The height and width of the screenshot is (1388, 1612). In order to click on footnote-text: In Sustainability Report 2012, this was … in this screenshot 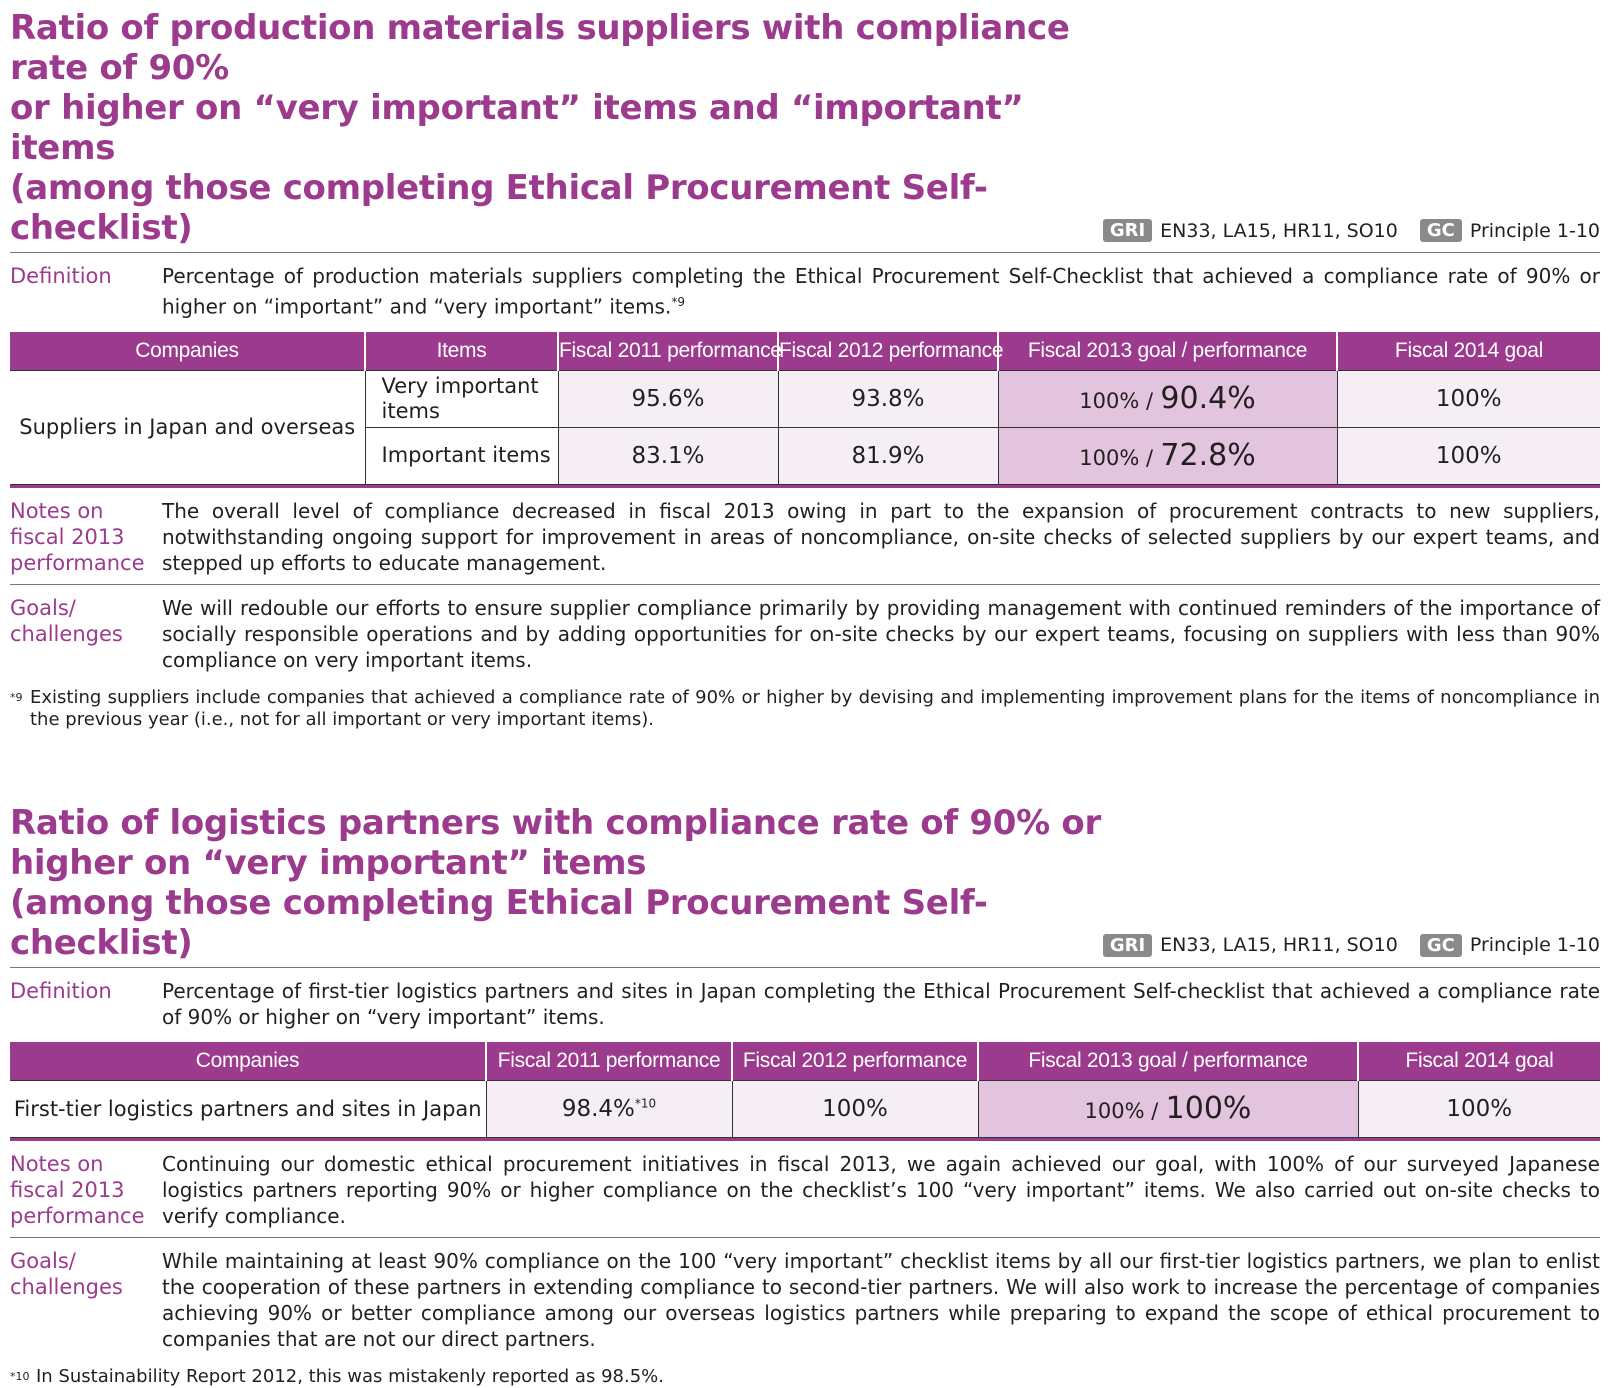, I will do `click(350, 1376)`.